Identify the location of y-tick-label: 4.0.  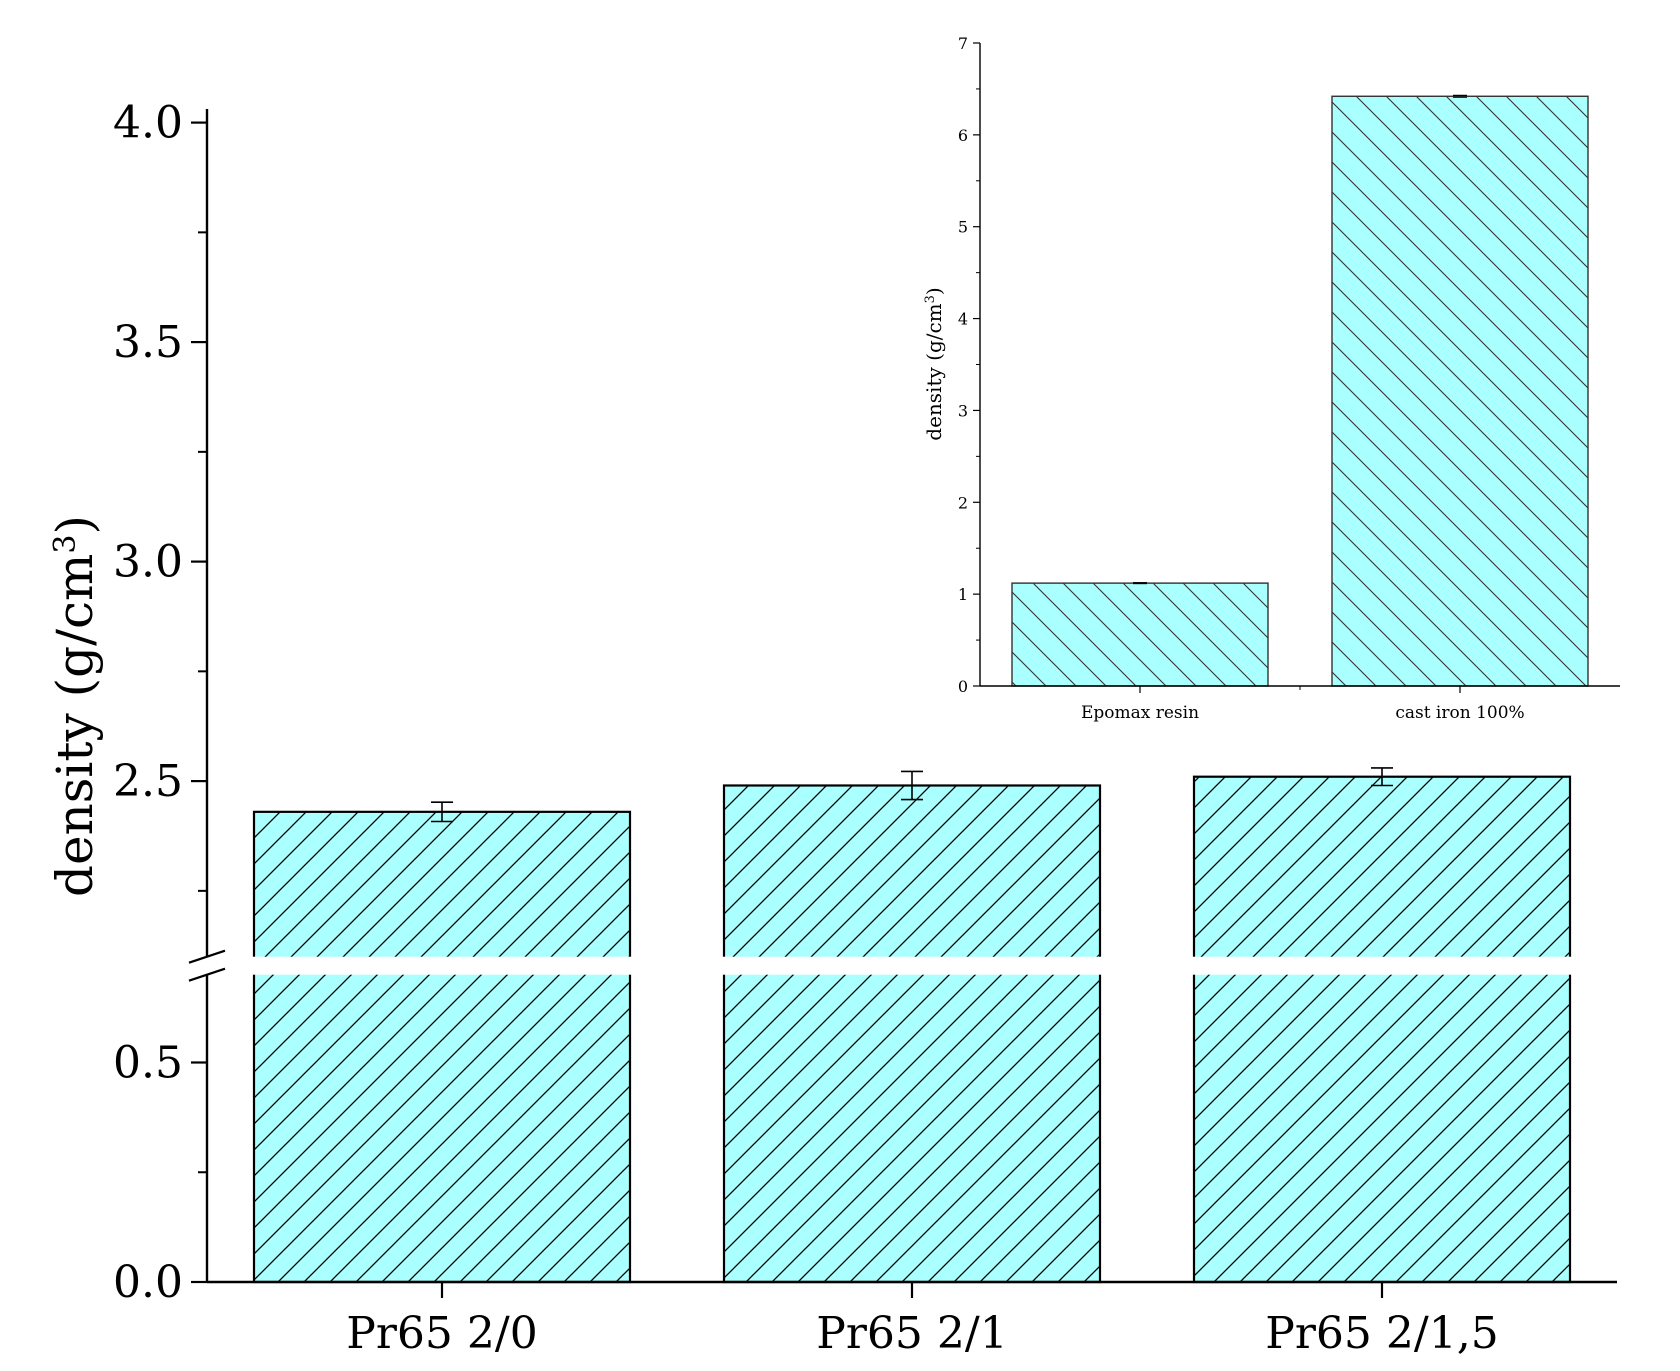
(148, 123).